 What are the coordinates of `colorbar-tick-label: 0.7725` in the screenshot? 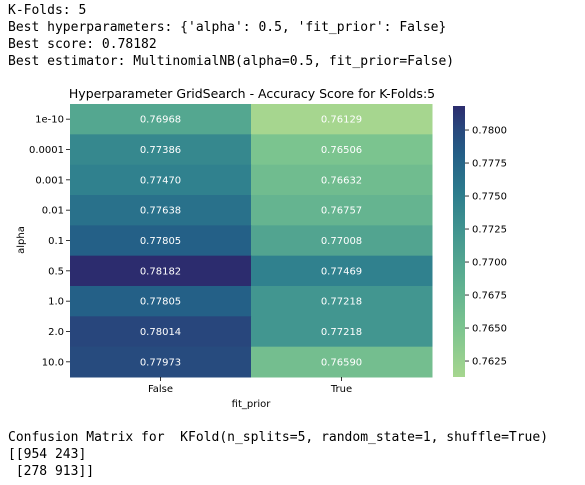 It's located at (489, 230).